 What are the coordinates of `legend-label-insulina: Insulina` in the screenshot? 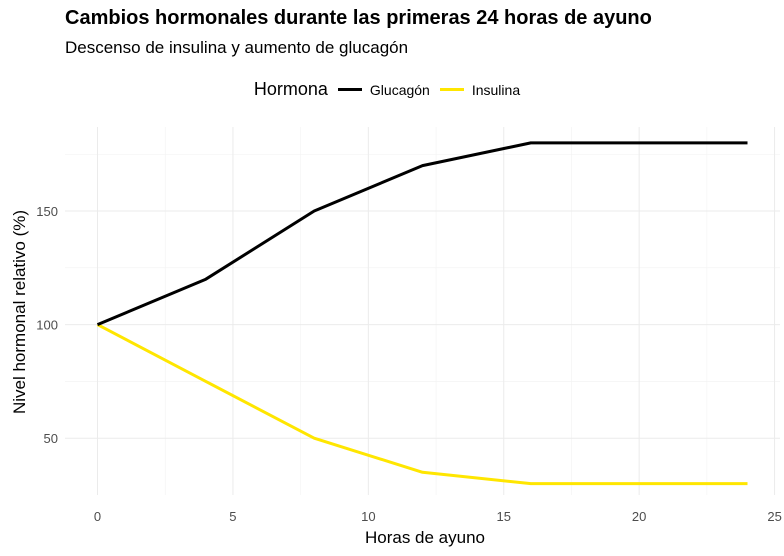 It's located at (496, 89).